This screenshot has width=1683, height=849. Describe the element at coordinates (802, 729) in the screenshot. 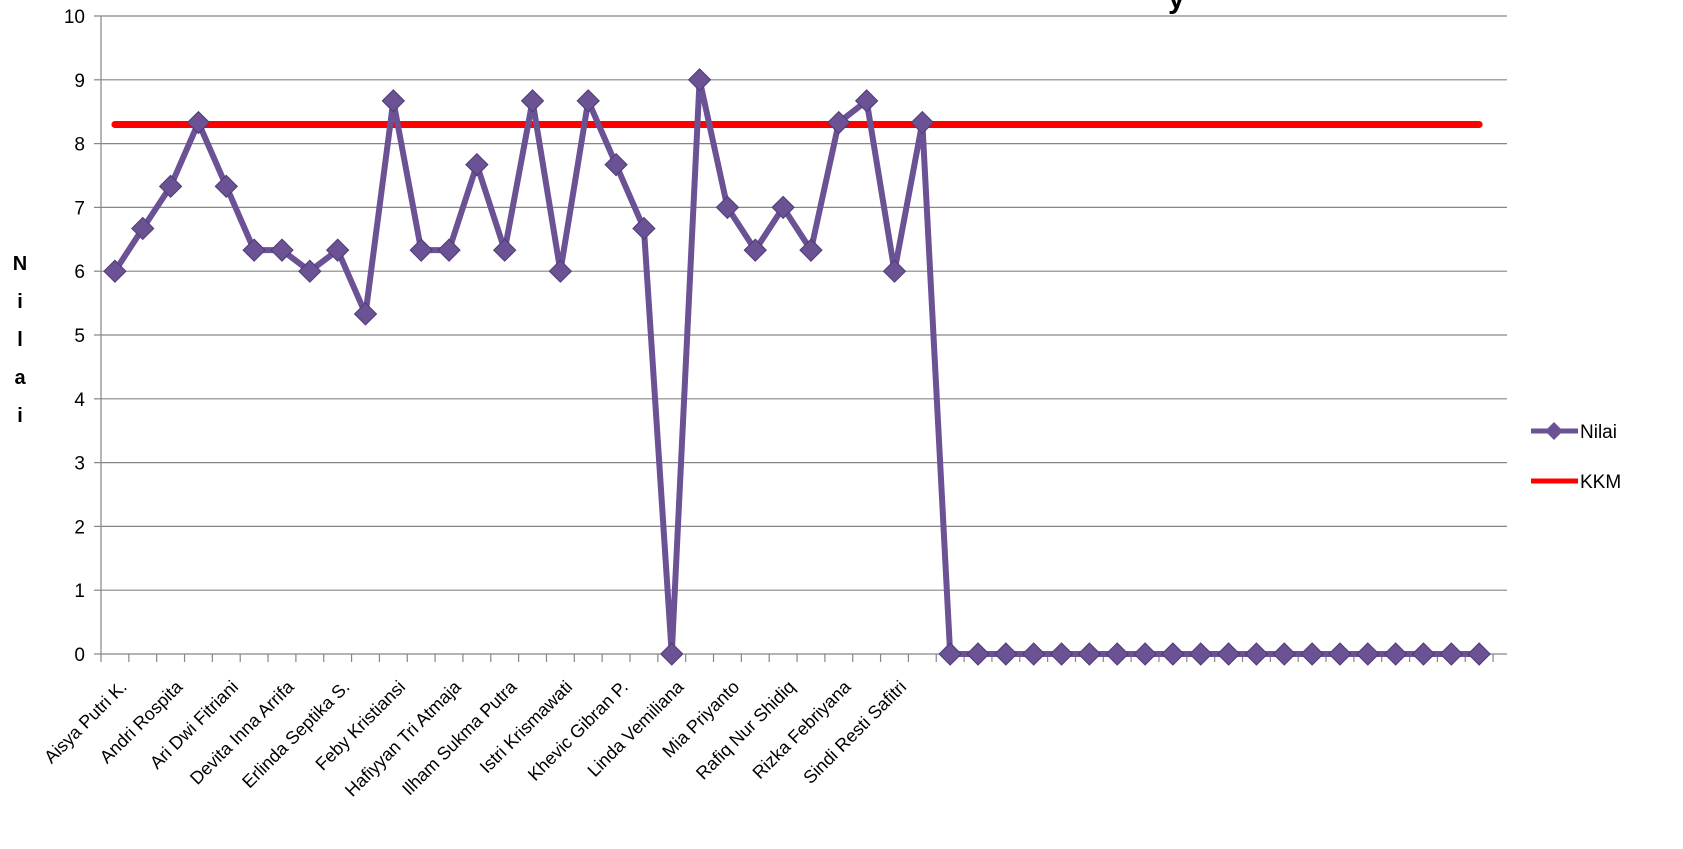

I see `x-category-label: Rizka Febriyana` at that location.